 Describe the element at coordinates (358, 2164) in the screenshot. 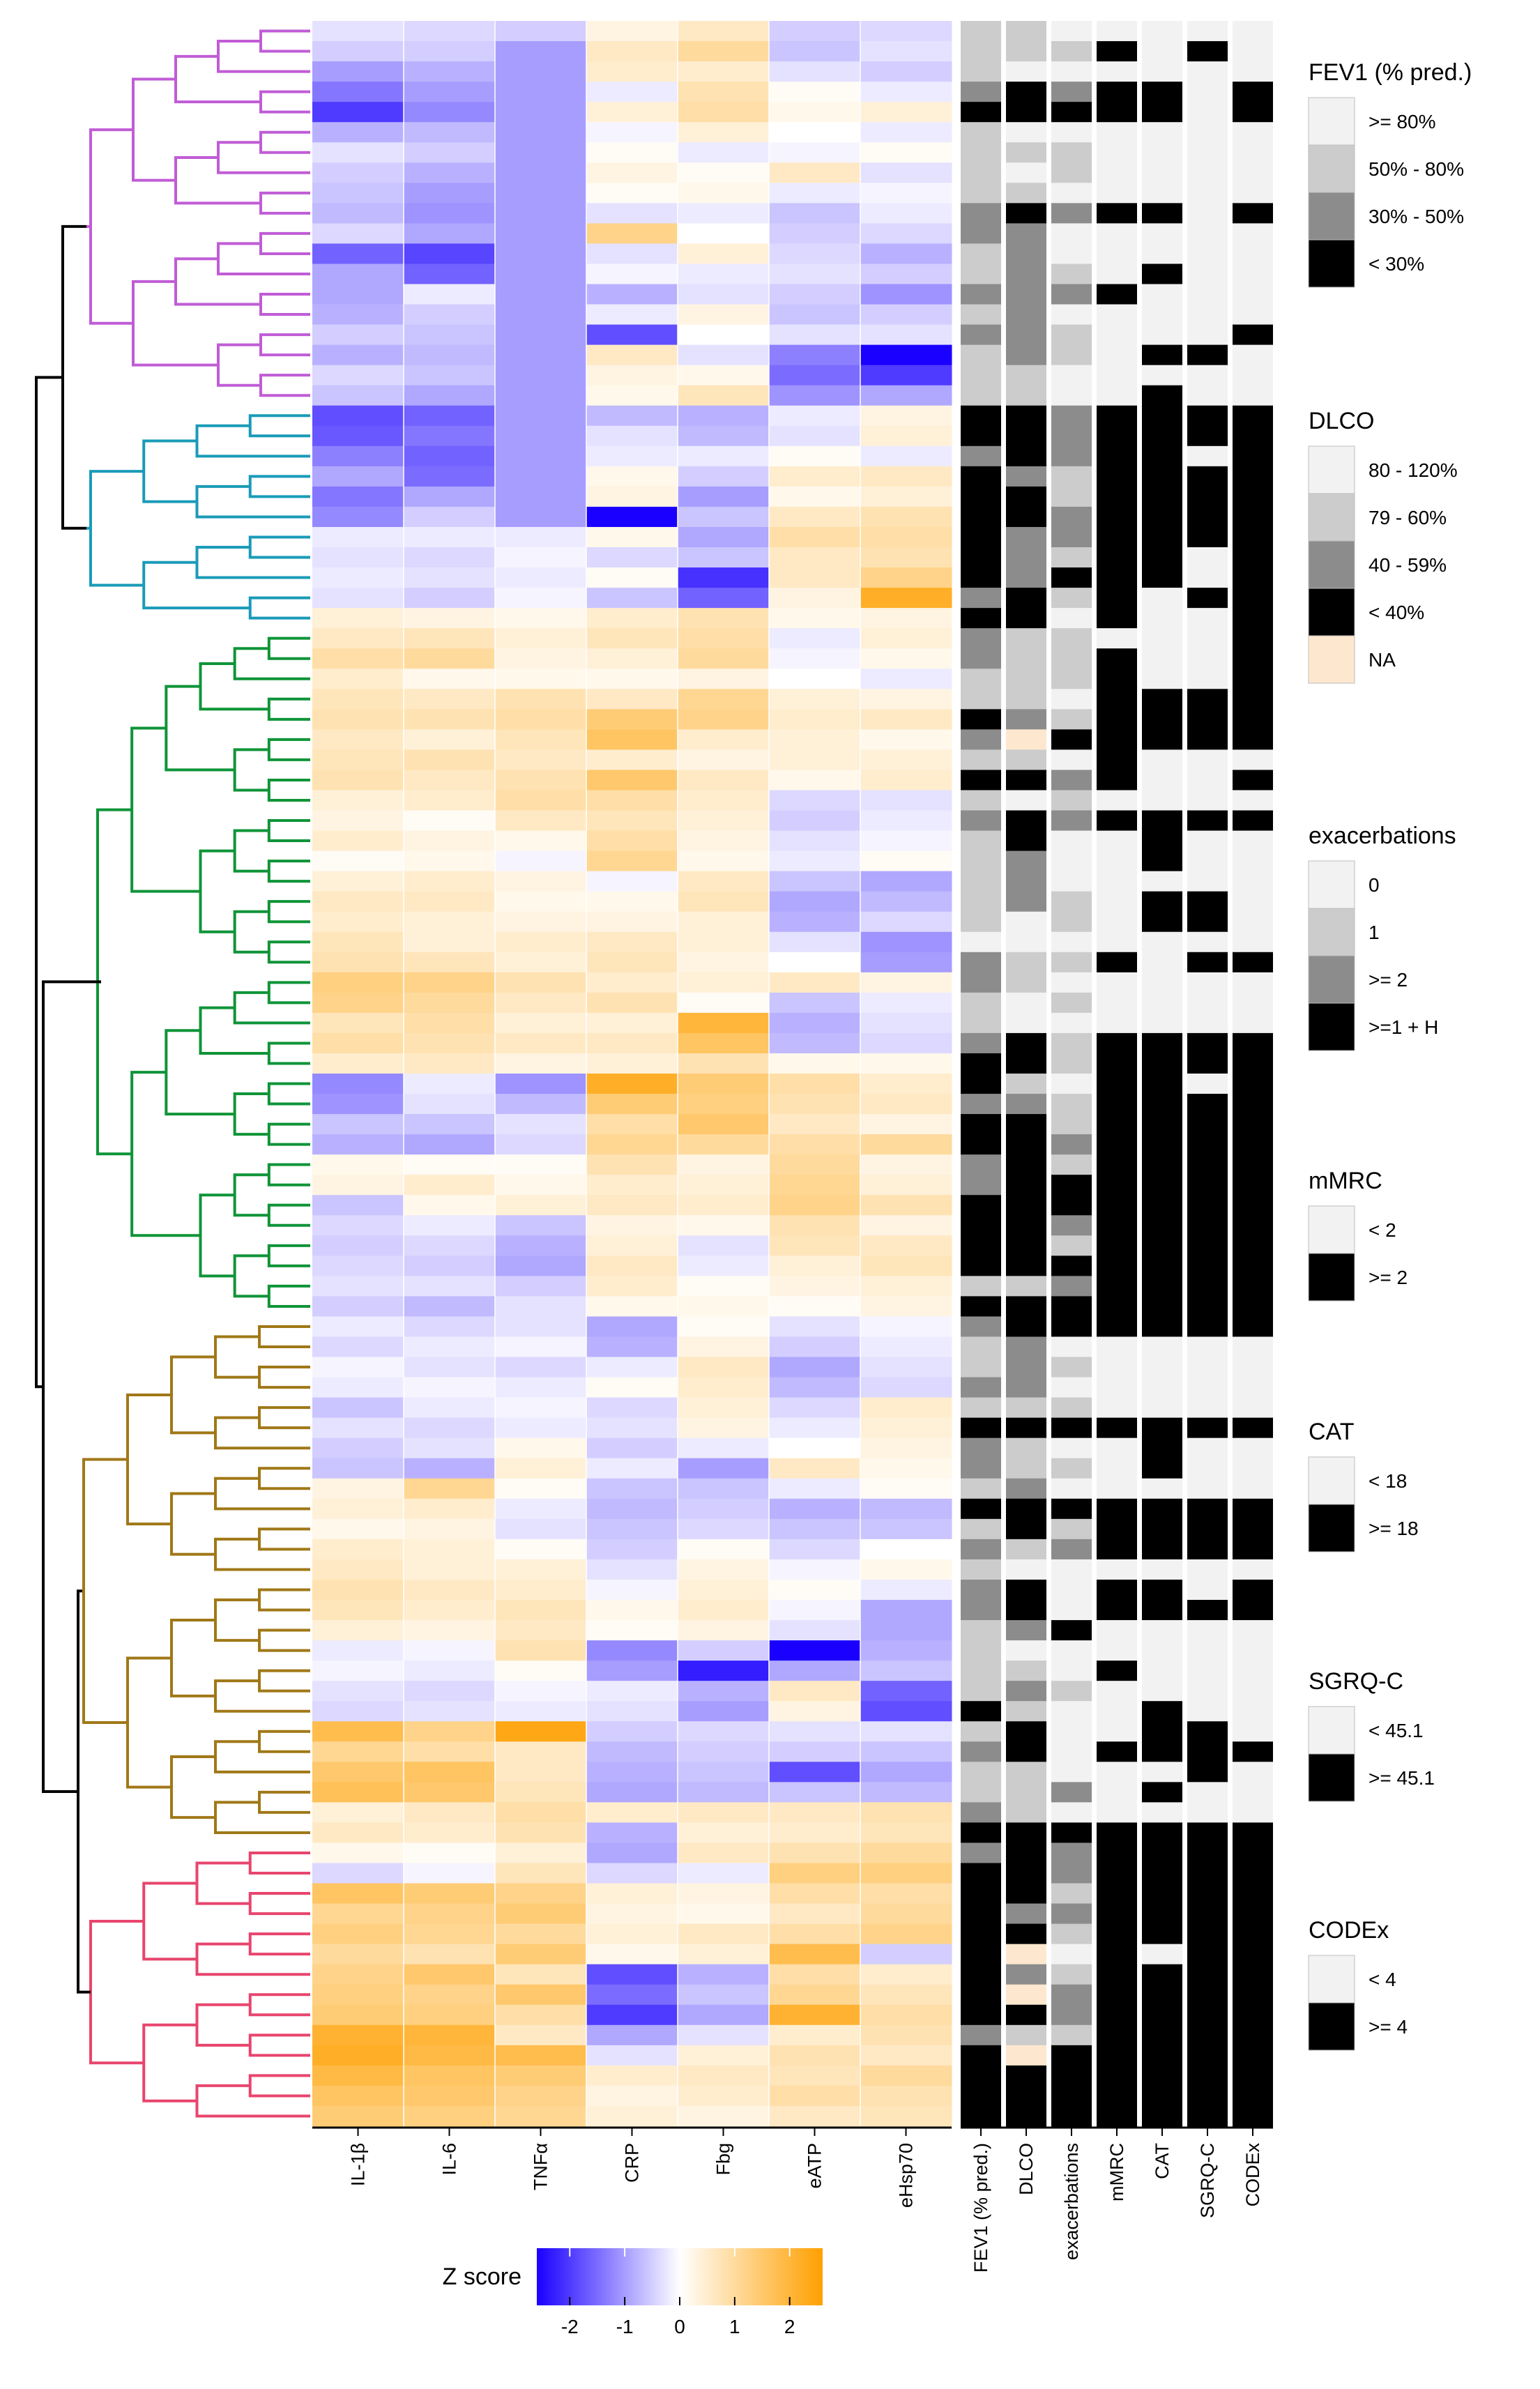

I see `biomarker-label: IL-1β` at that location.